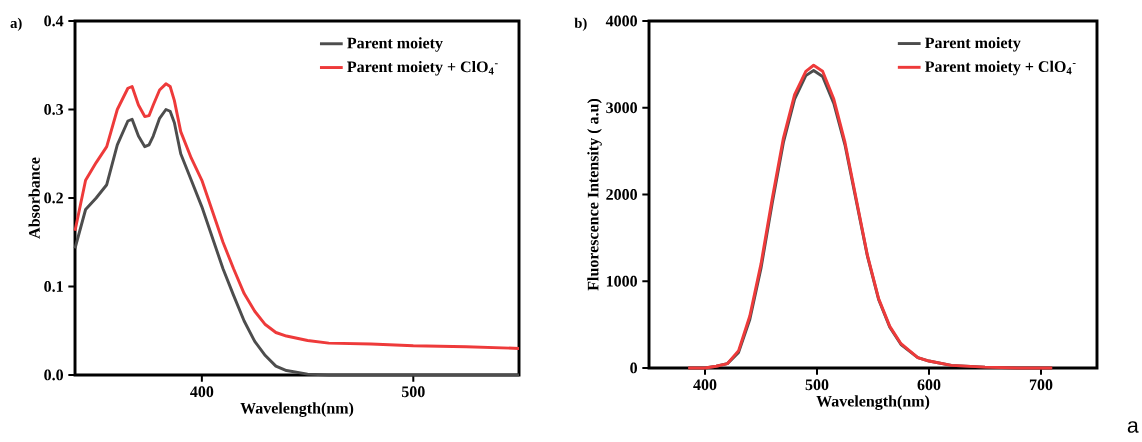 This screenshot has width=1142, height=442. I want to click on y-axis-title: Absorbance, so click(34, 198).